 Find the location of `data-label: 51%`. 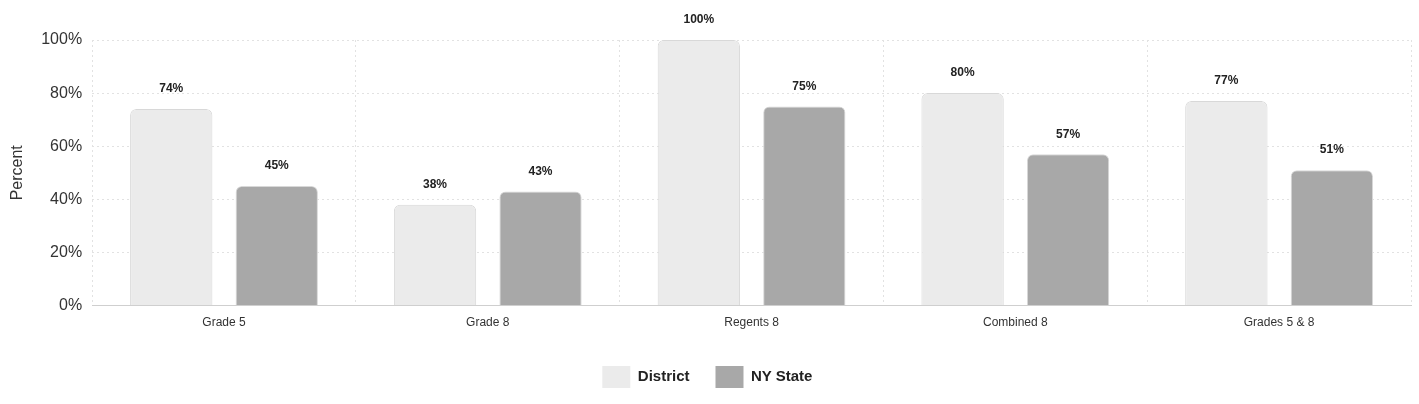

data-label: 51% is located at coordinates (1332, 149).